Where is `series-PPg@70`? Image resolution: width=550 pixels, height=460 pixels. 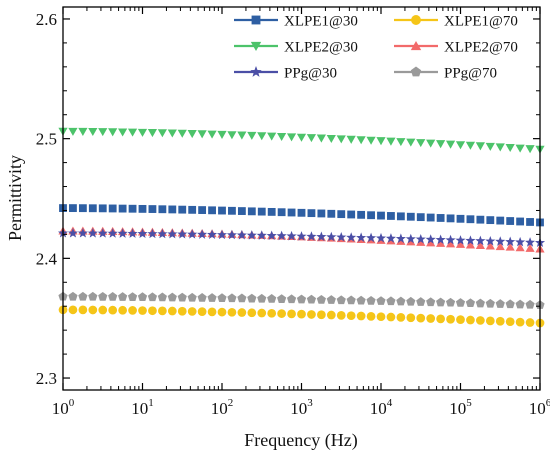 series-PPg@70 is located at coordinates (301, 300).